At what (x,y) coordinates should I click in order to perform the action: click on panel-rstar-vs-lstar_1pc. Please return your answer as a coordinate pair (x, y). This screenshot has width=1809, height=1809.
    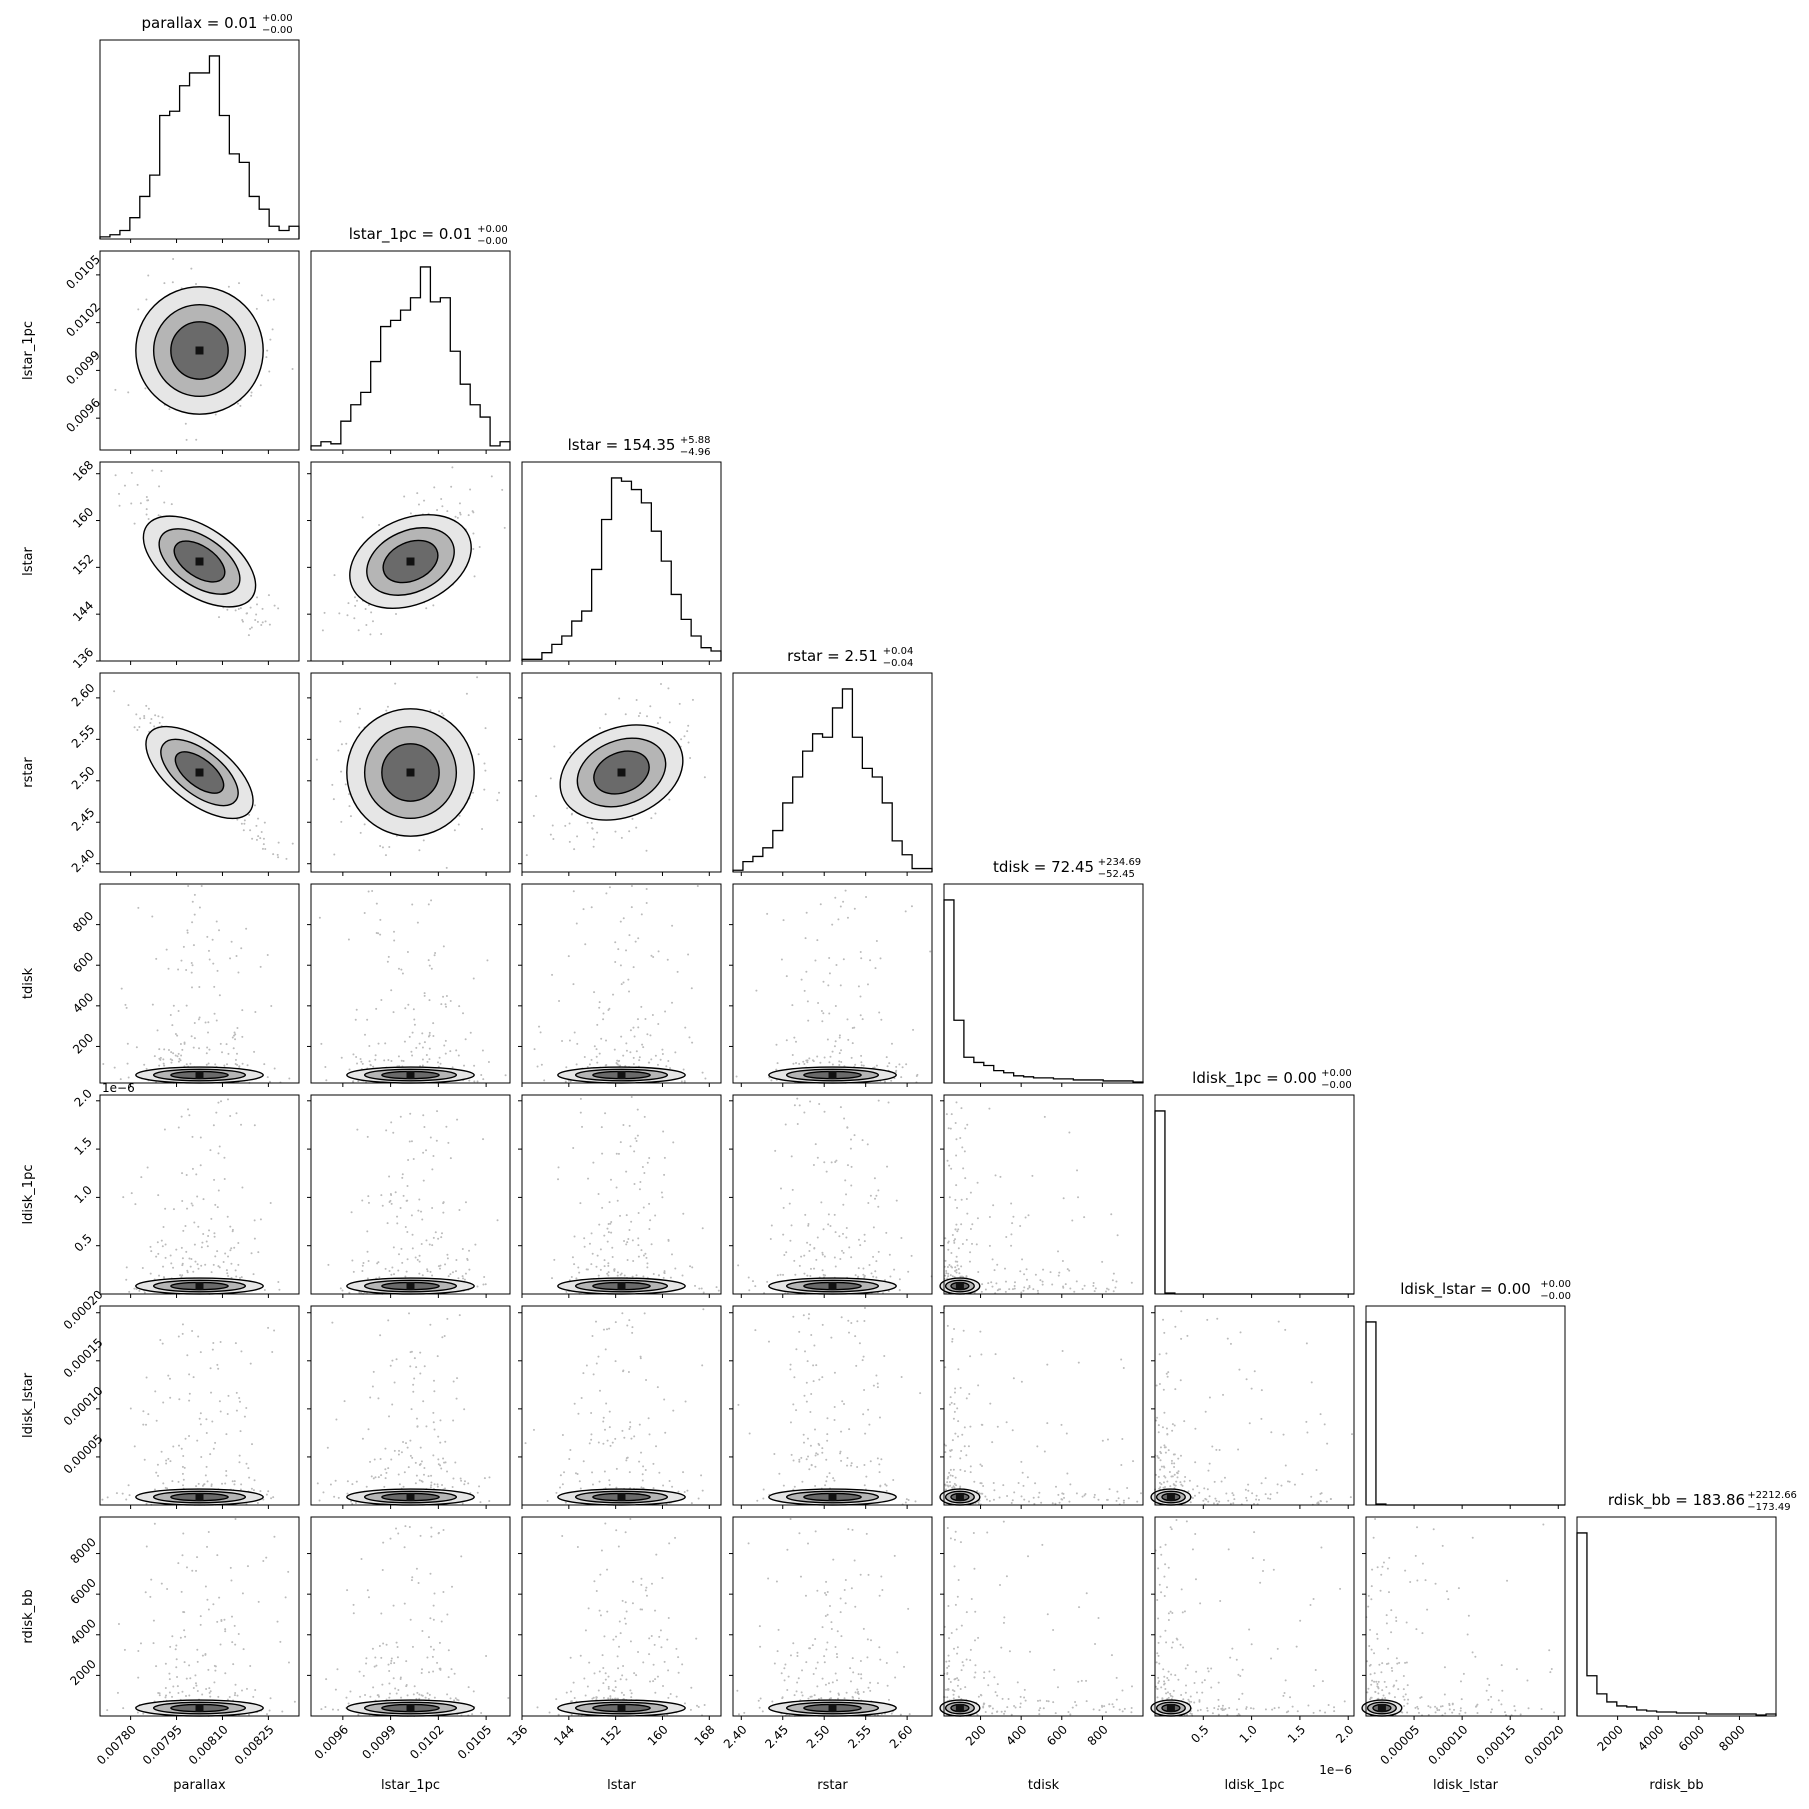
    Looking at the image, I should click on (409, 774).